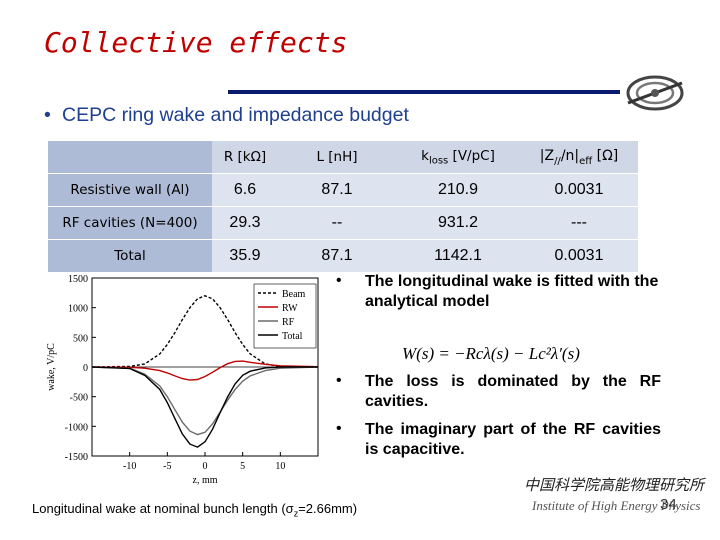 This screenshot has width=720, height=540. What do you see at coordinates (337, 223) in the screenshot?
I see `cell-l: --` at bounding box center [337, 223].